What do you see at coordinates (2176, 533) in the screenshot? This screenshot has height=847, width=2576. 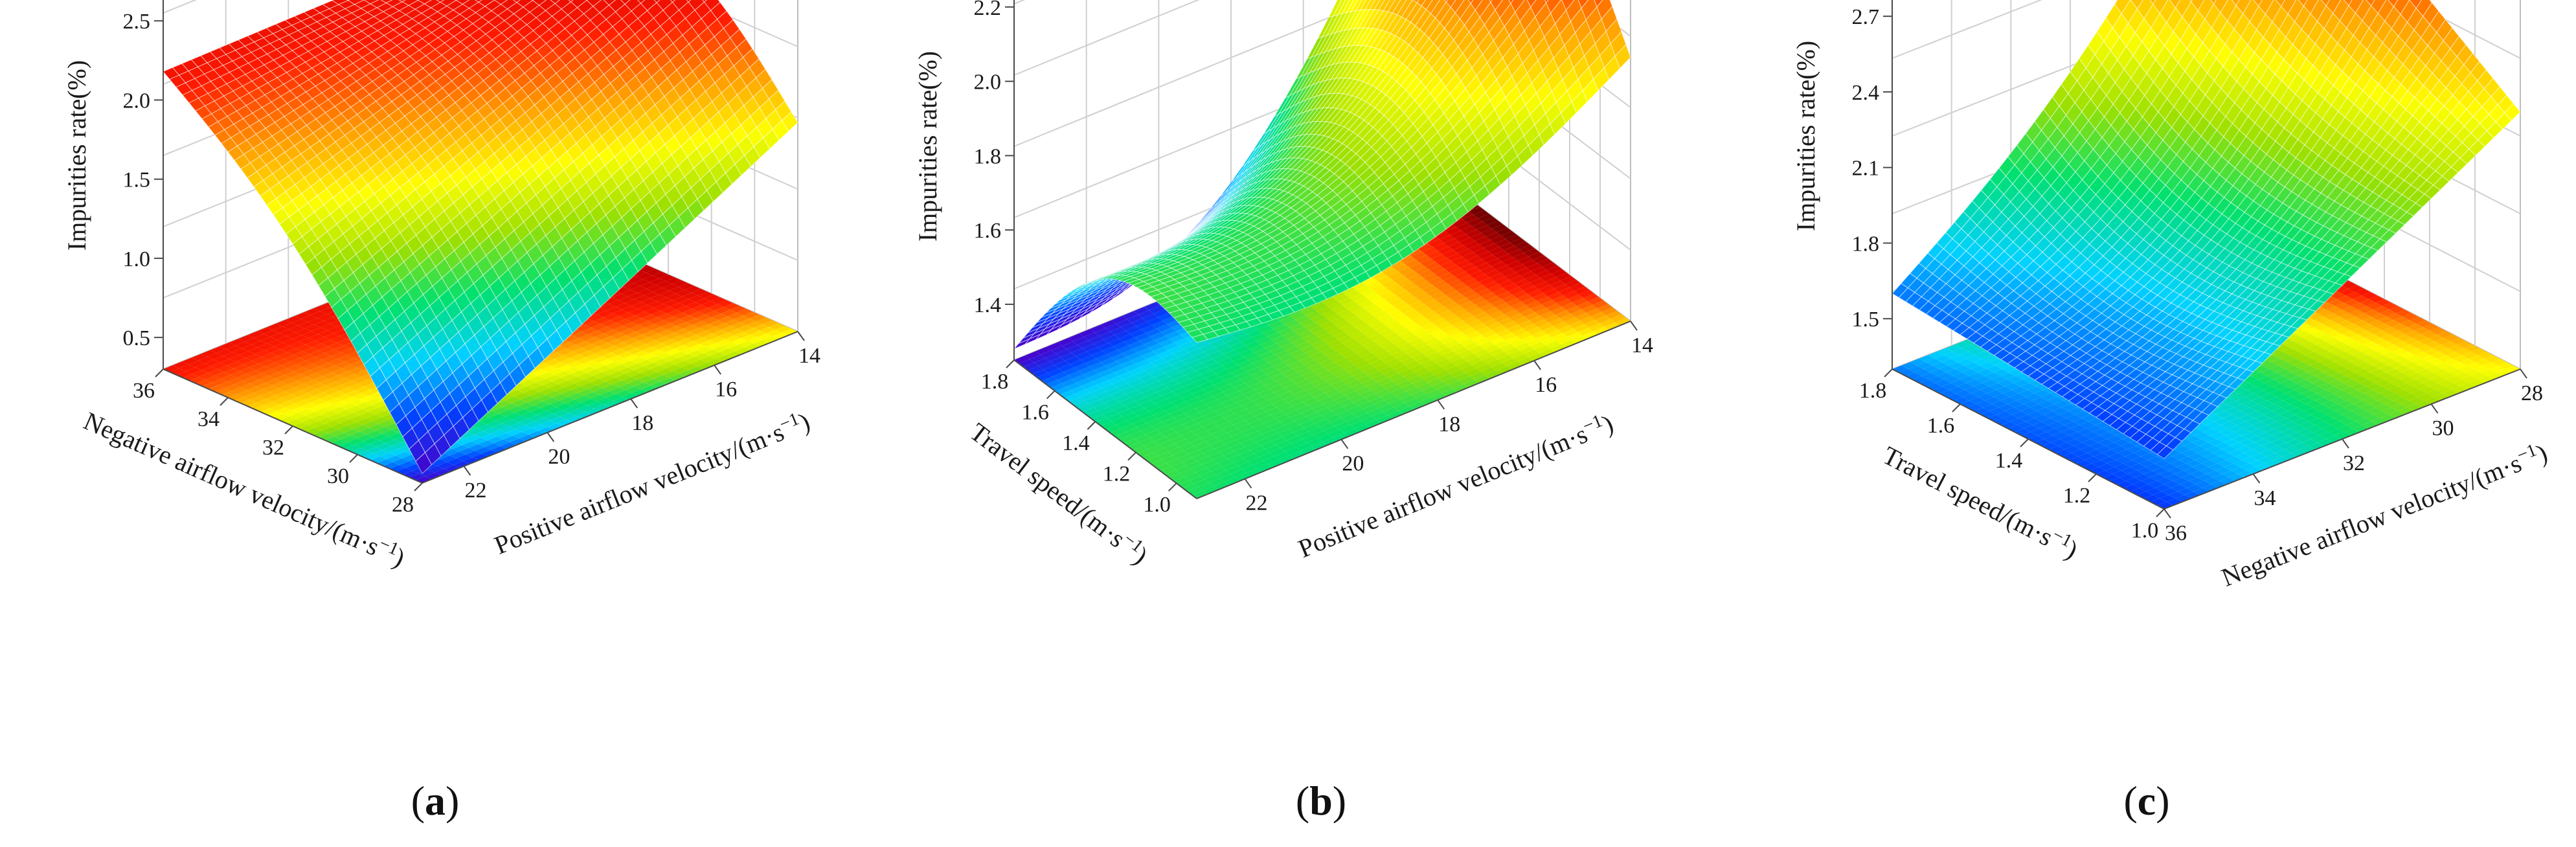 I see `x-tick-label: 36` at bounding box center [2176, 533].